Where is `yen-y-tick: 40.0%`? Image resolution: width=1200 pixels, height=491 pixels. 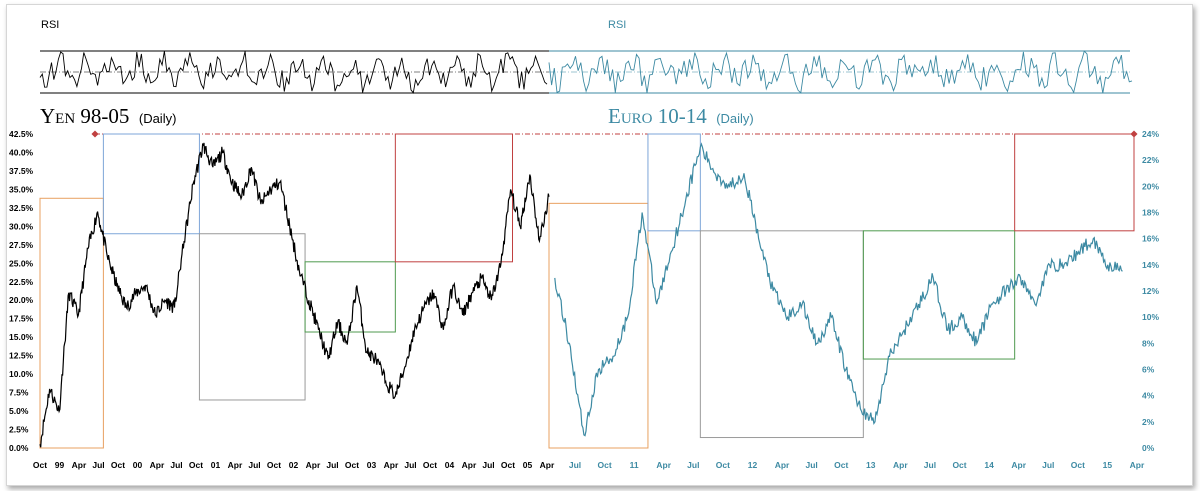 yen-y-tick: 40.0% is located at coordinates (21, 152).